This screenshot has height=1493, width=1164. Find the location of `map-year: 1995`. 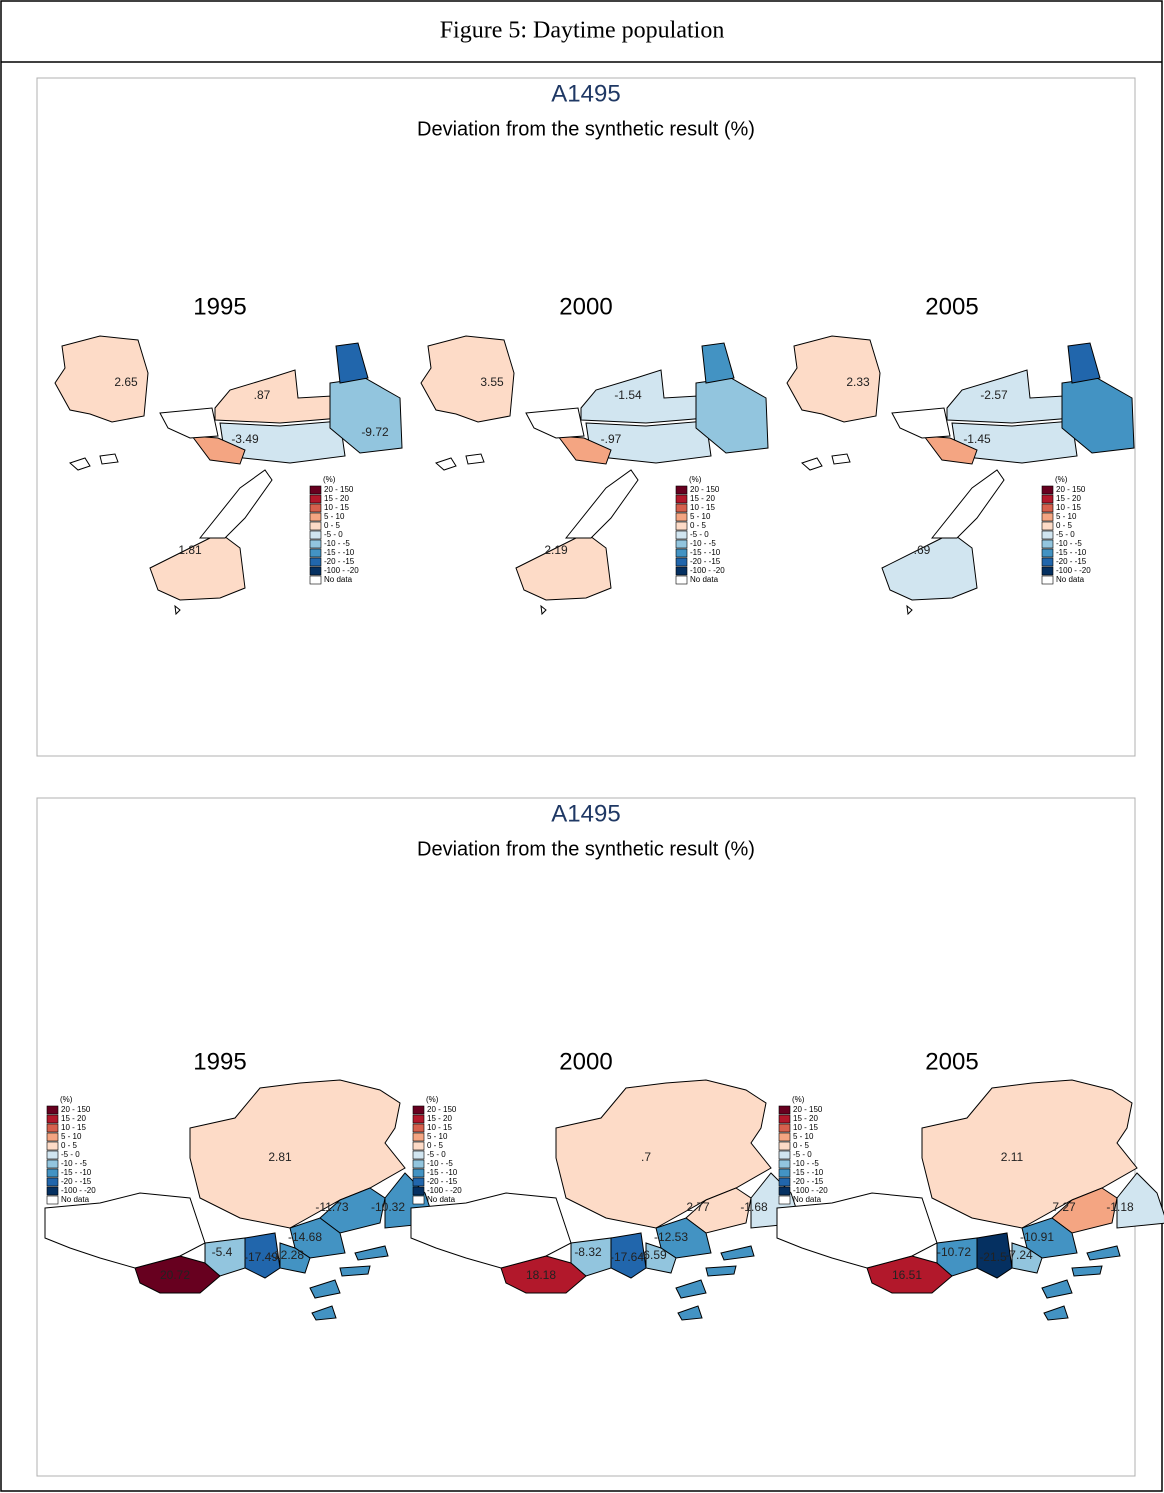

map-year: 1995 is located at coordinates (219, 1061).